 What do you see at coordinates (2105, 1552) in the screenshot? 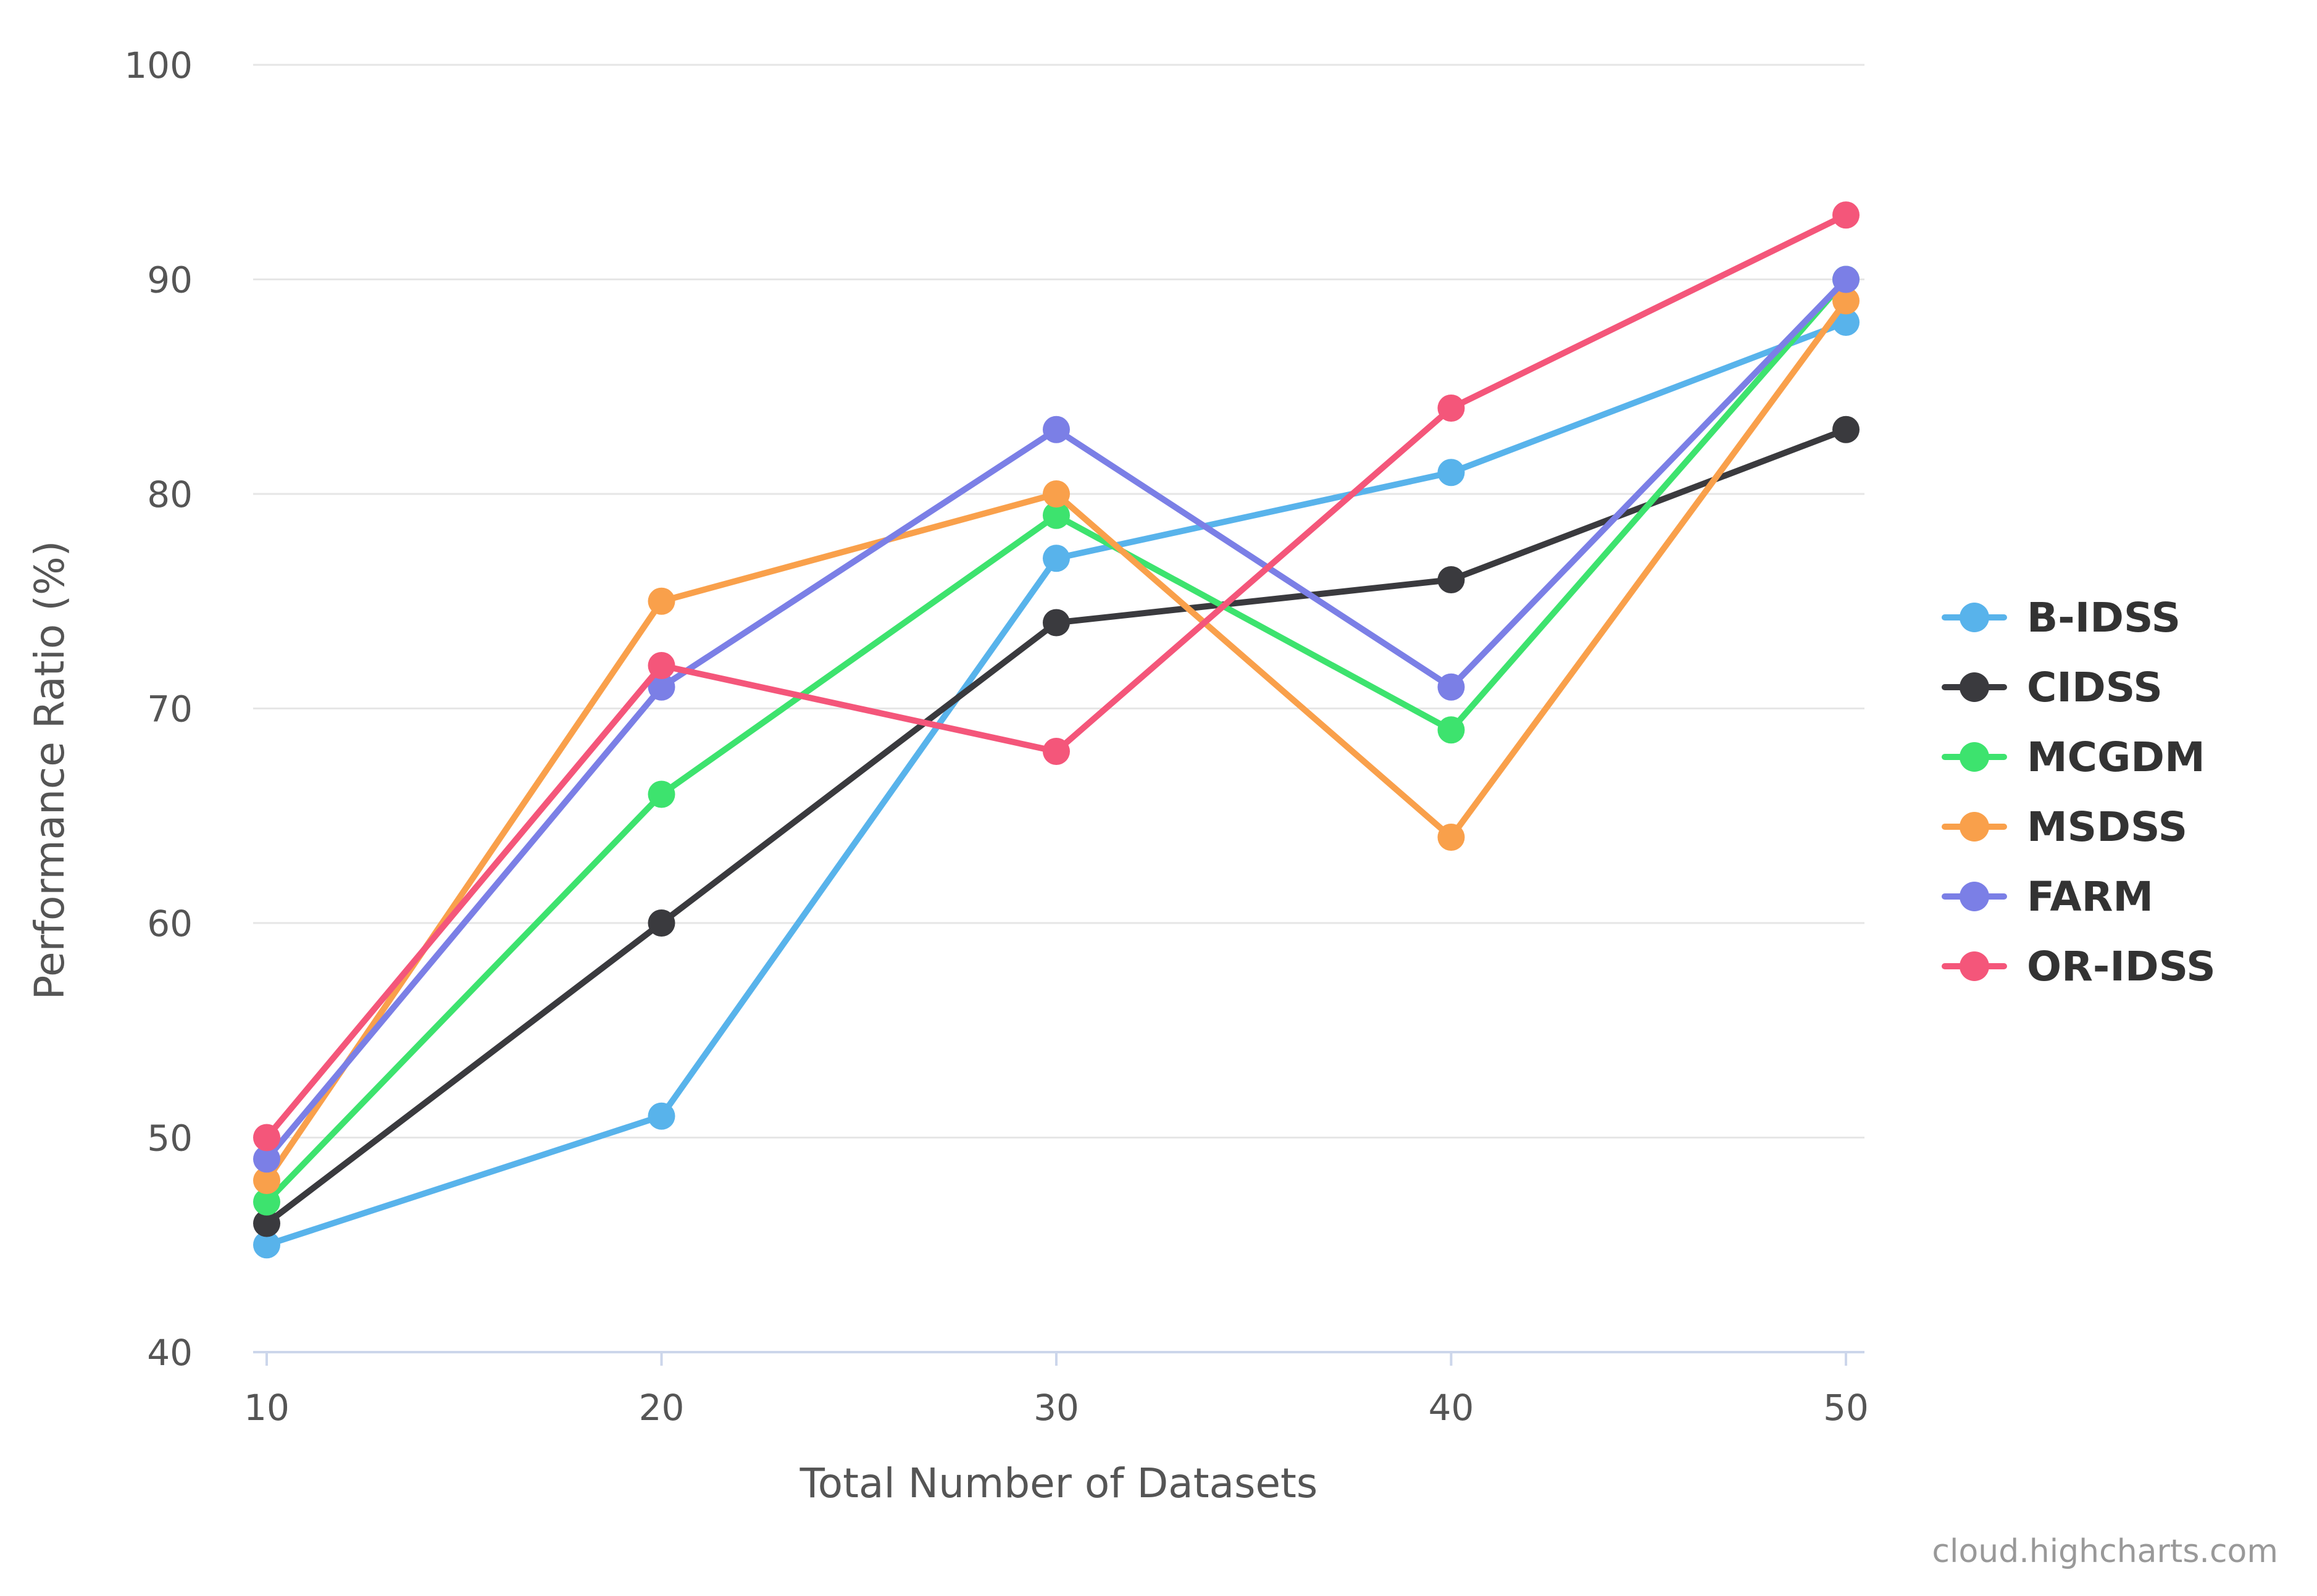
I see `credits-text: cloud.highcharts.com` at bounding box center [2105, 1552].